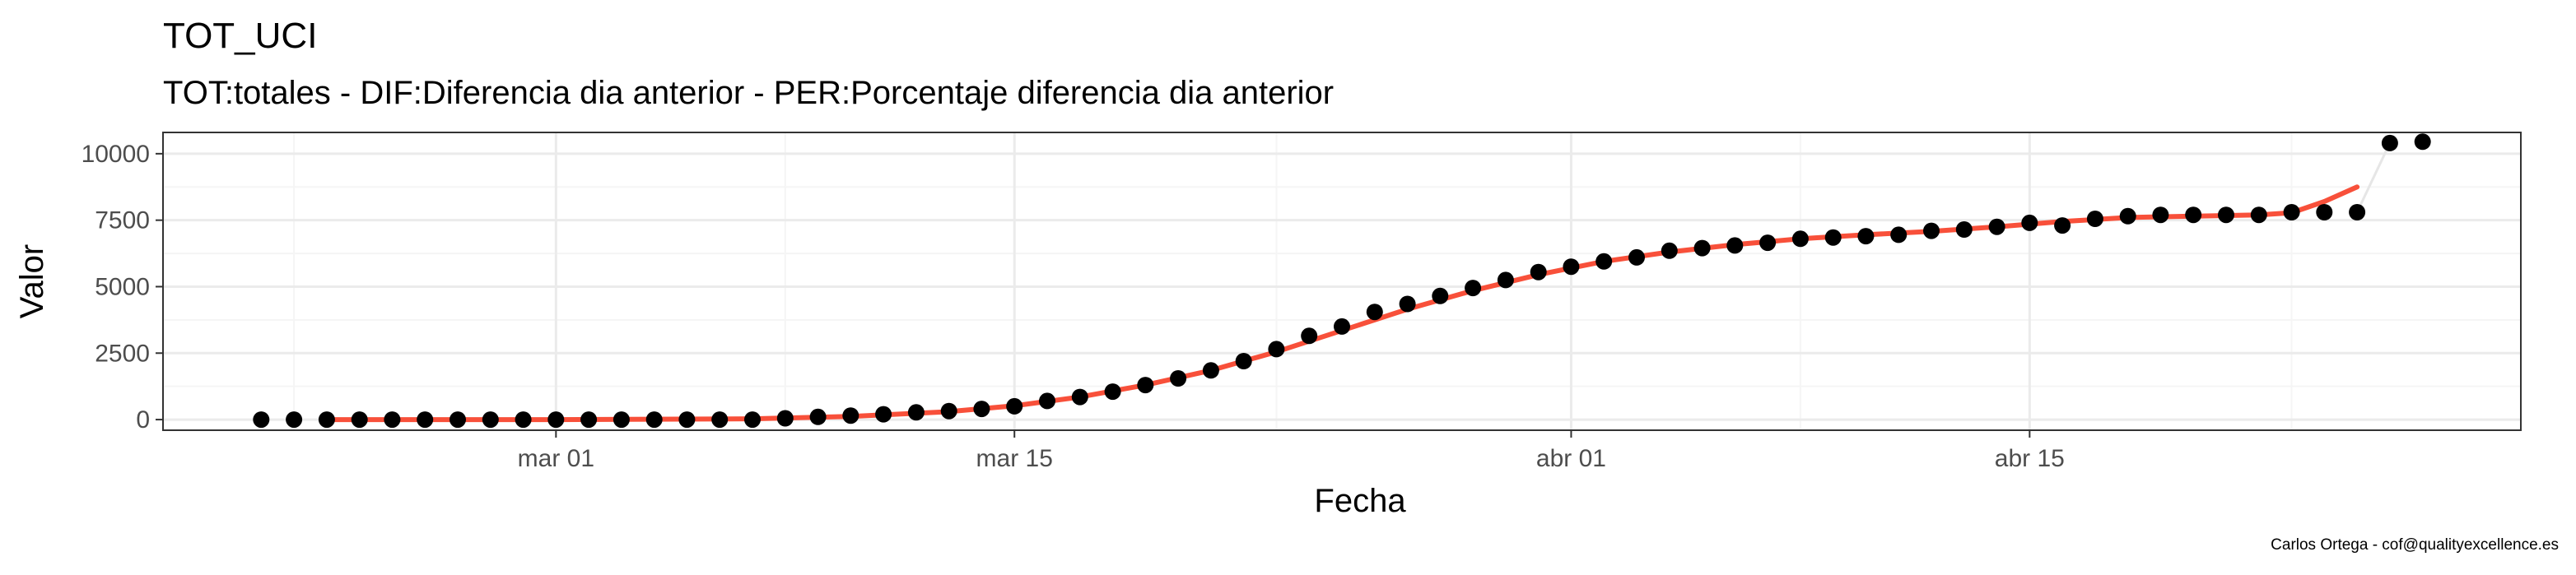 This screenshot has width=2576, height=575. I want to click on y-axis: 0 2500 5000 7500 10000, so click(122, 287).